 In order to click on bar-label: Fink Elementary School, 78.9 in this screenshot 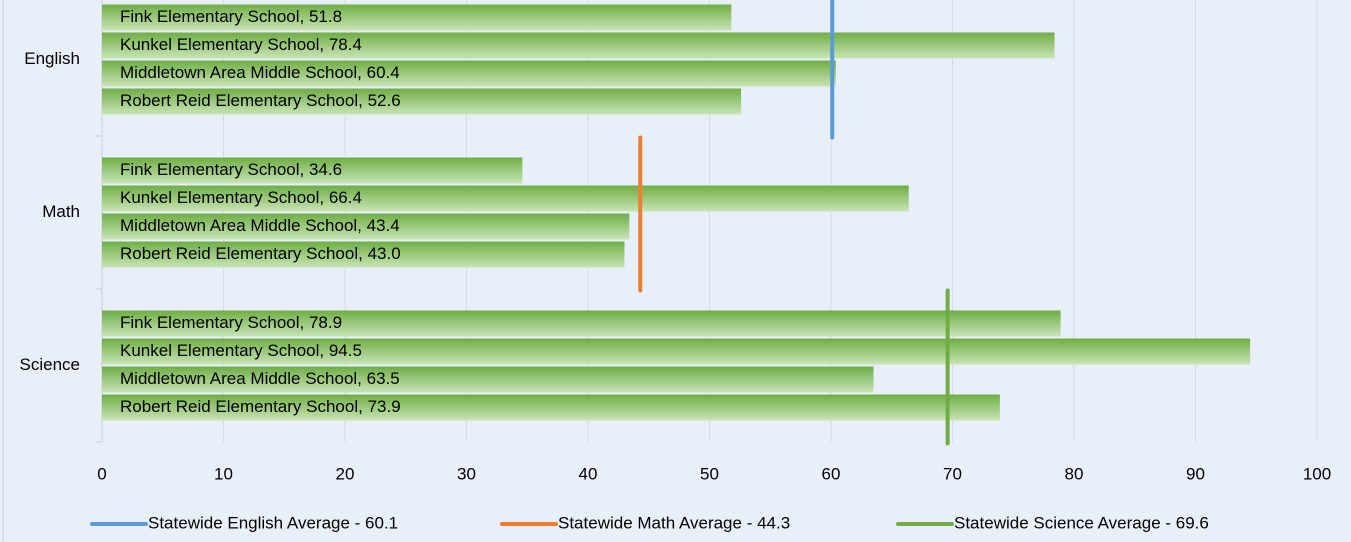, I will do `click(231, 322)`.